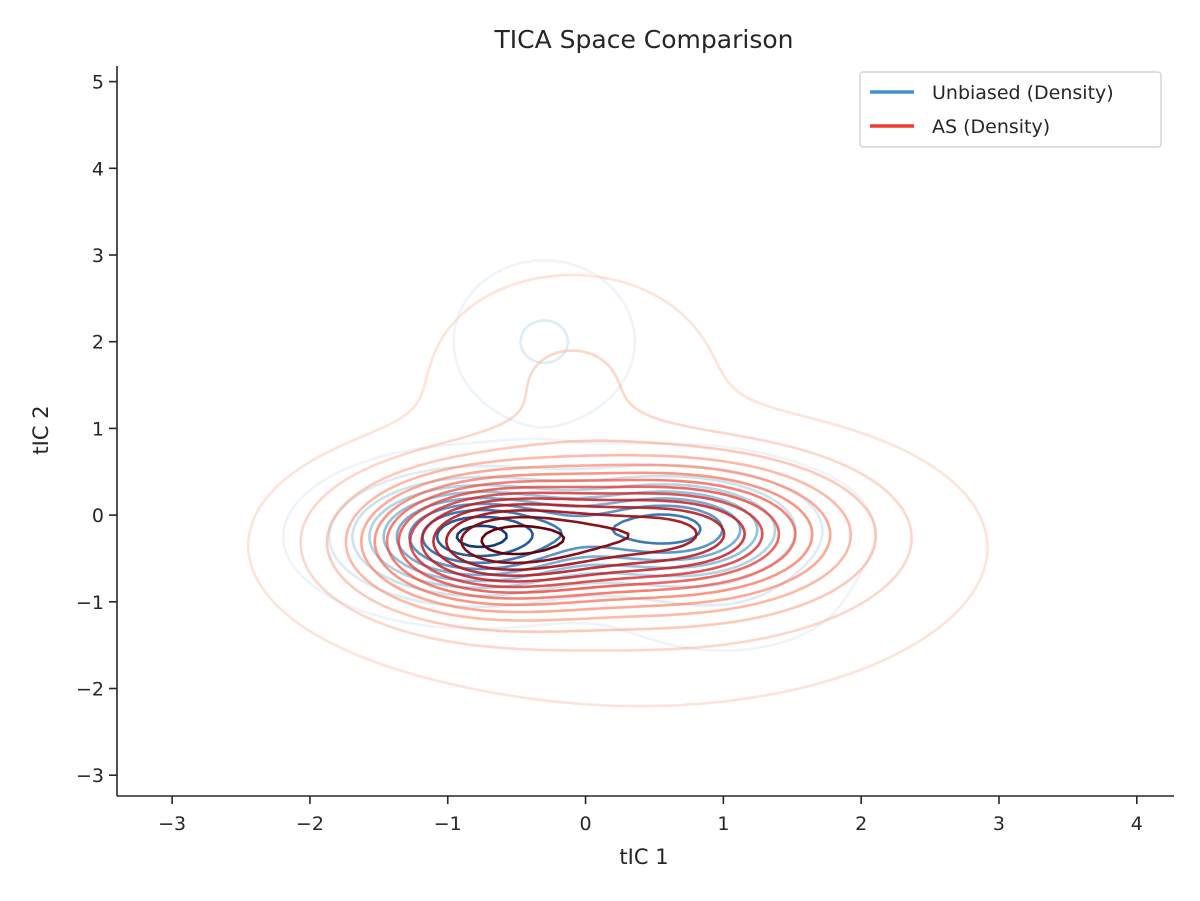 Image resolution: width=1200 pixels, height=901 pixels. I want to click on x-tick-label: −2, so click(310, 824).